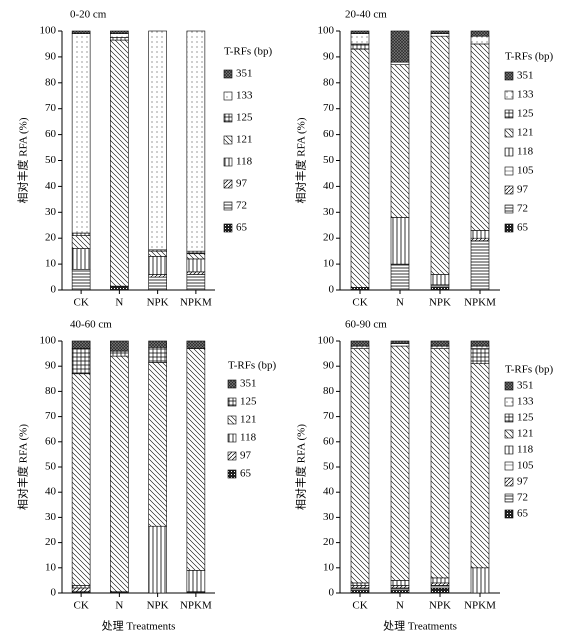 Image resolution: width=568 pixels, height=641 pixels. Describe the element at coordinates (329, 264) in the screenshot. I see `y-tick-label: 10` at that location.